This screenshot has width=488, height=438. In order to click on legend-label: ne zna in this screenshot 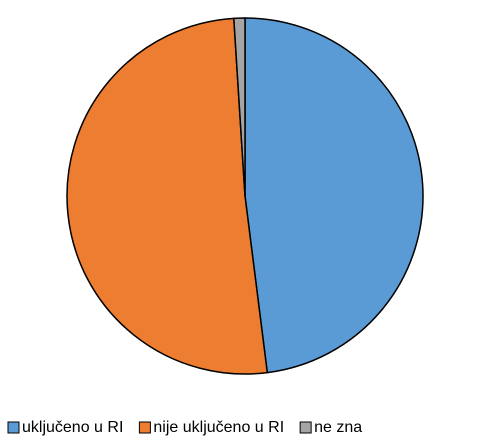, I will do `click(338, 427)`.